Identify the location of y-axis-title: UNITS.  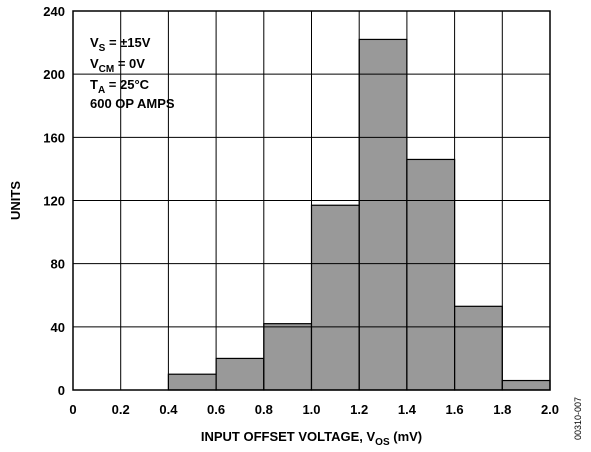
(15, 200).